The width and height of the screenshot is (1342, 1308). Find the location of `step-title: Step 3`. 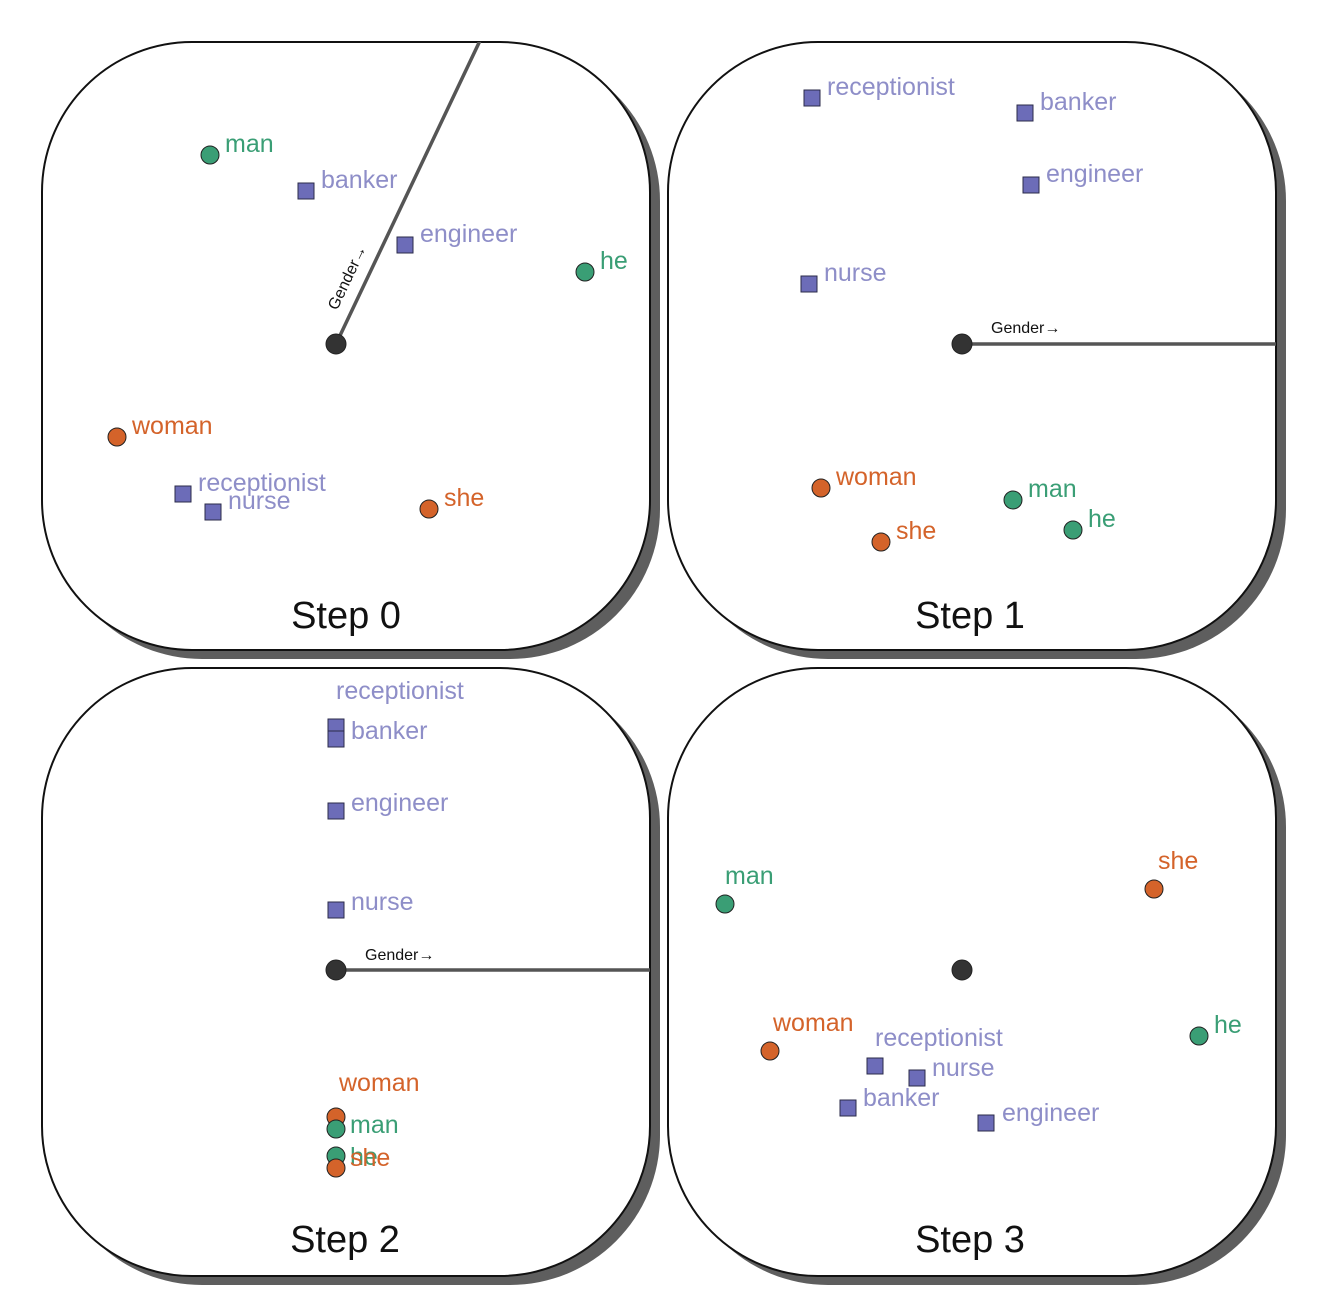

step-title: Step 3 is located at coordinates (970, 1240).